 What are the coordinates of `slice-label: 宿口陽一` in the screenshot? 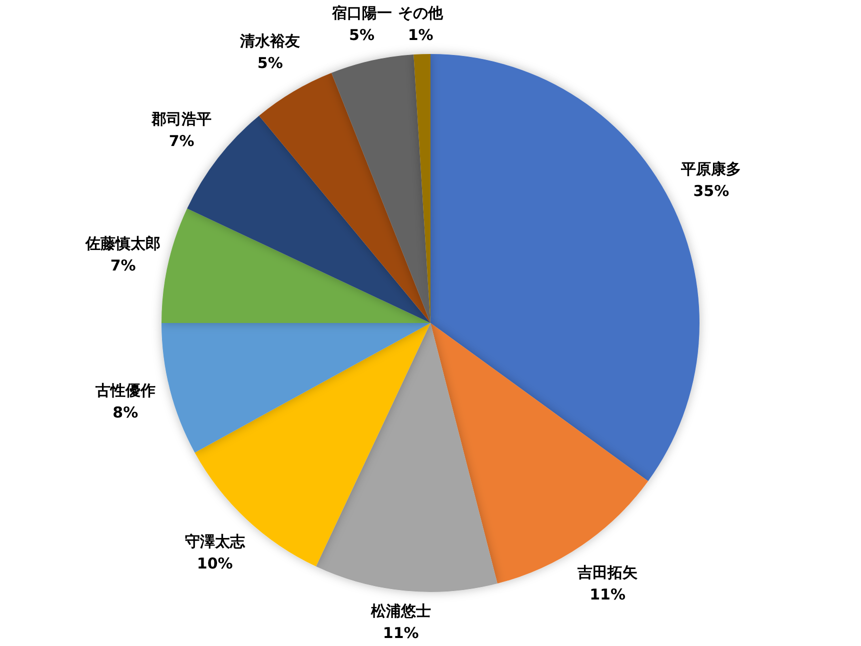 It's located at (361, 13).